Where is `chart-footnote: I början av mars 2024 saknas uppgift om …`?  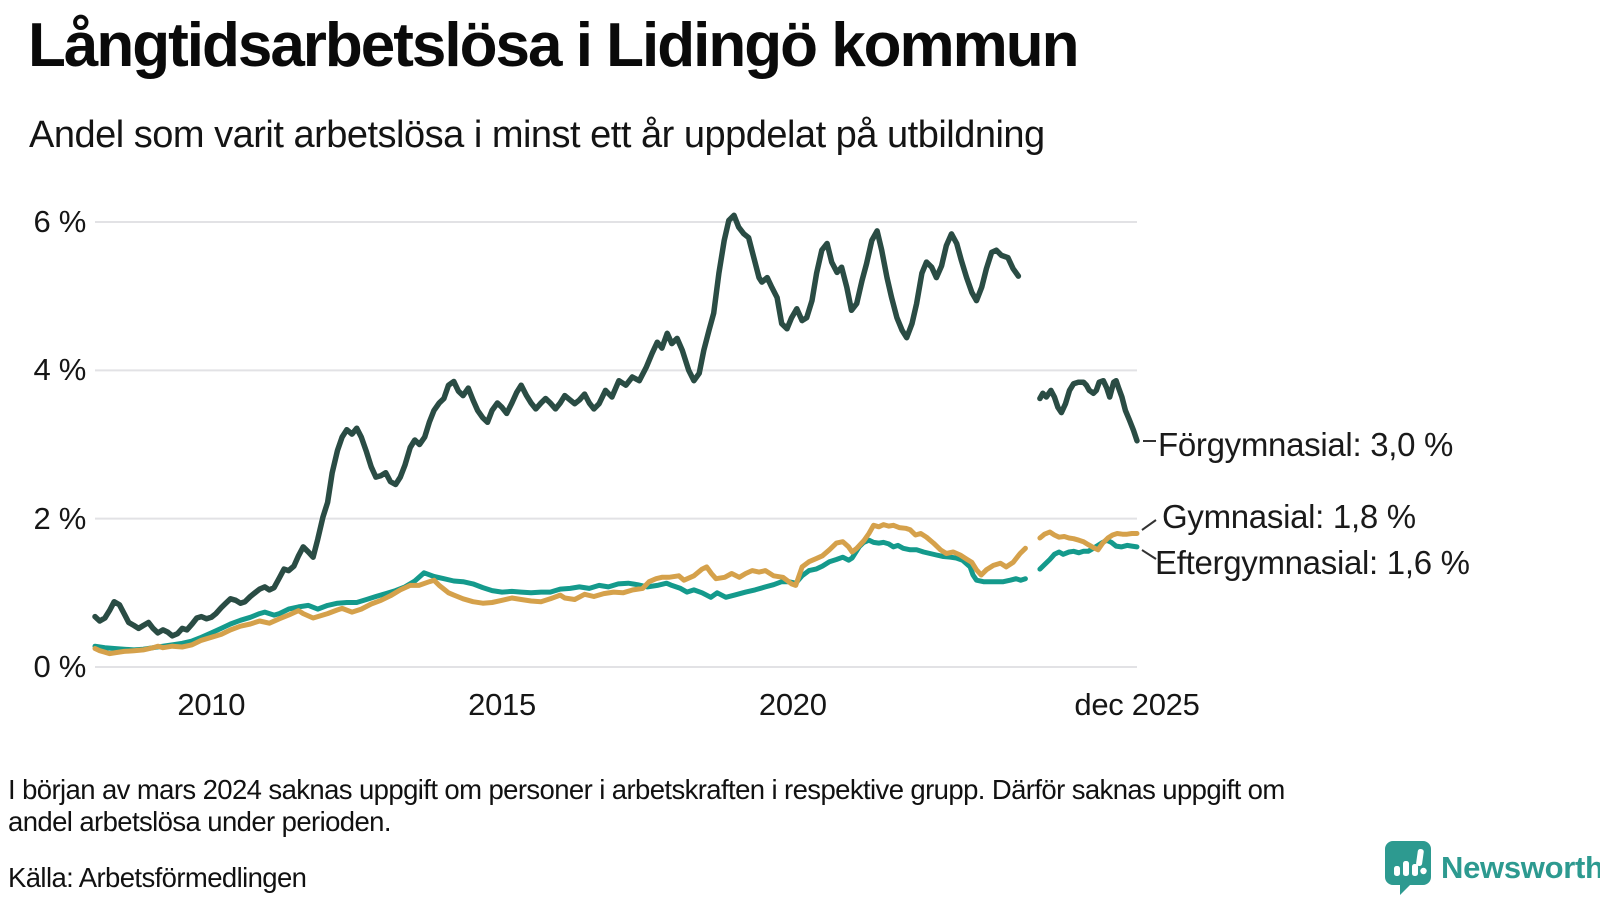
chart-footnote: I början av mars 2024 saknas uppgift om … is located at coordinates (646, 806).